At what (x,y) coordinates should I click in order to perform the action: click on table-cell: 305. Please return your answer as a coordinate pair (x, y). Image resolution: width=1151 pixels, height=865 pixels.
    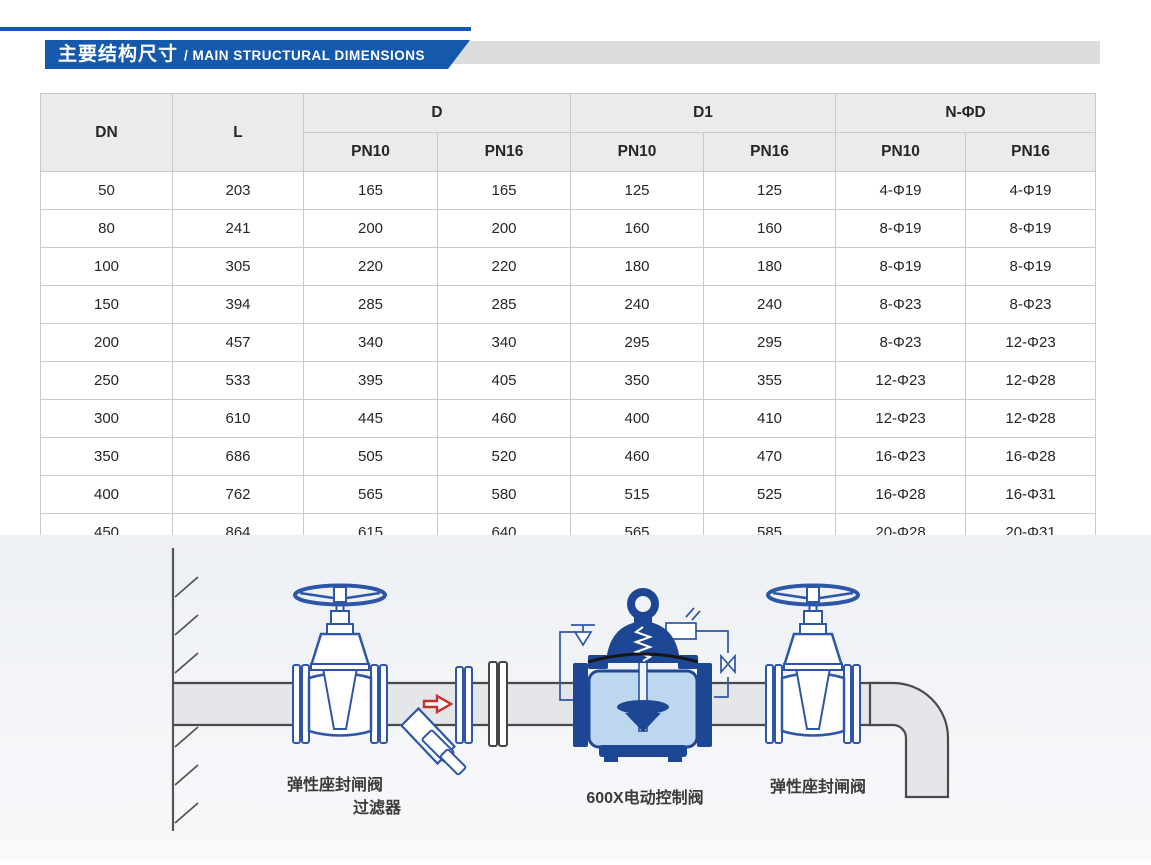
    Looking at the image, I should click on (238, 266).